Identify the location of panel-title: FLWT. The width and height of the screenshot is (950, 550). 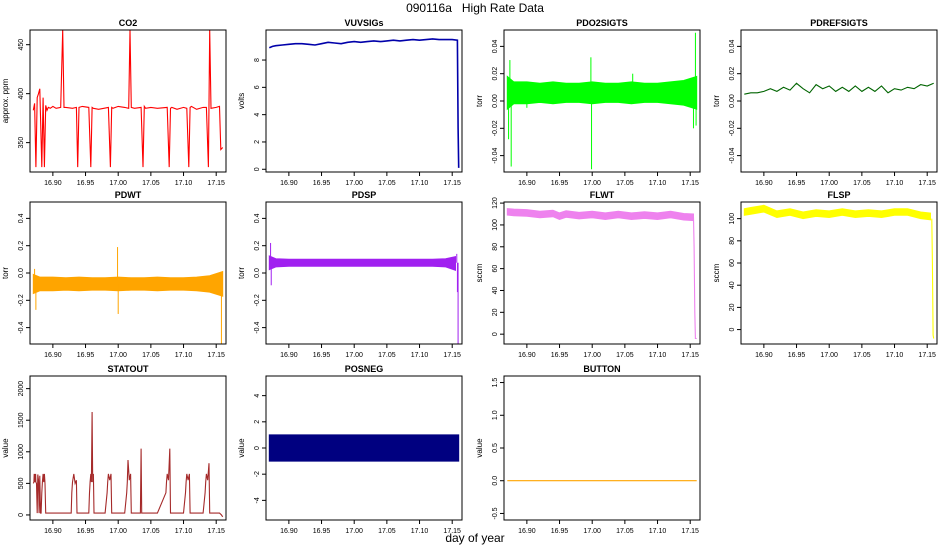
(602, 195).